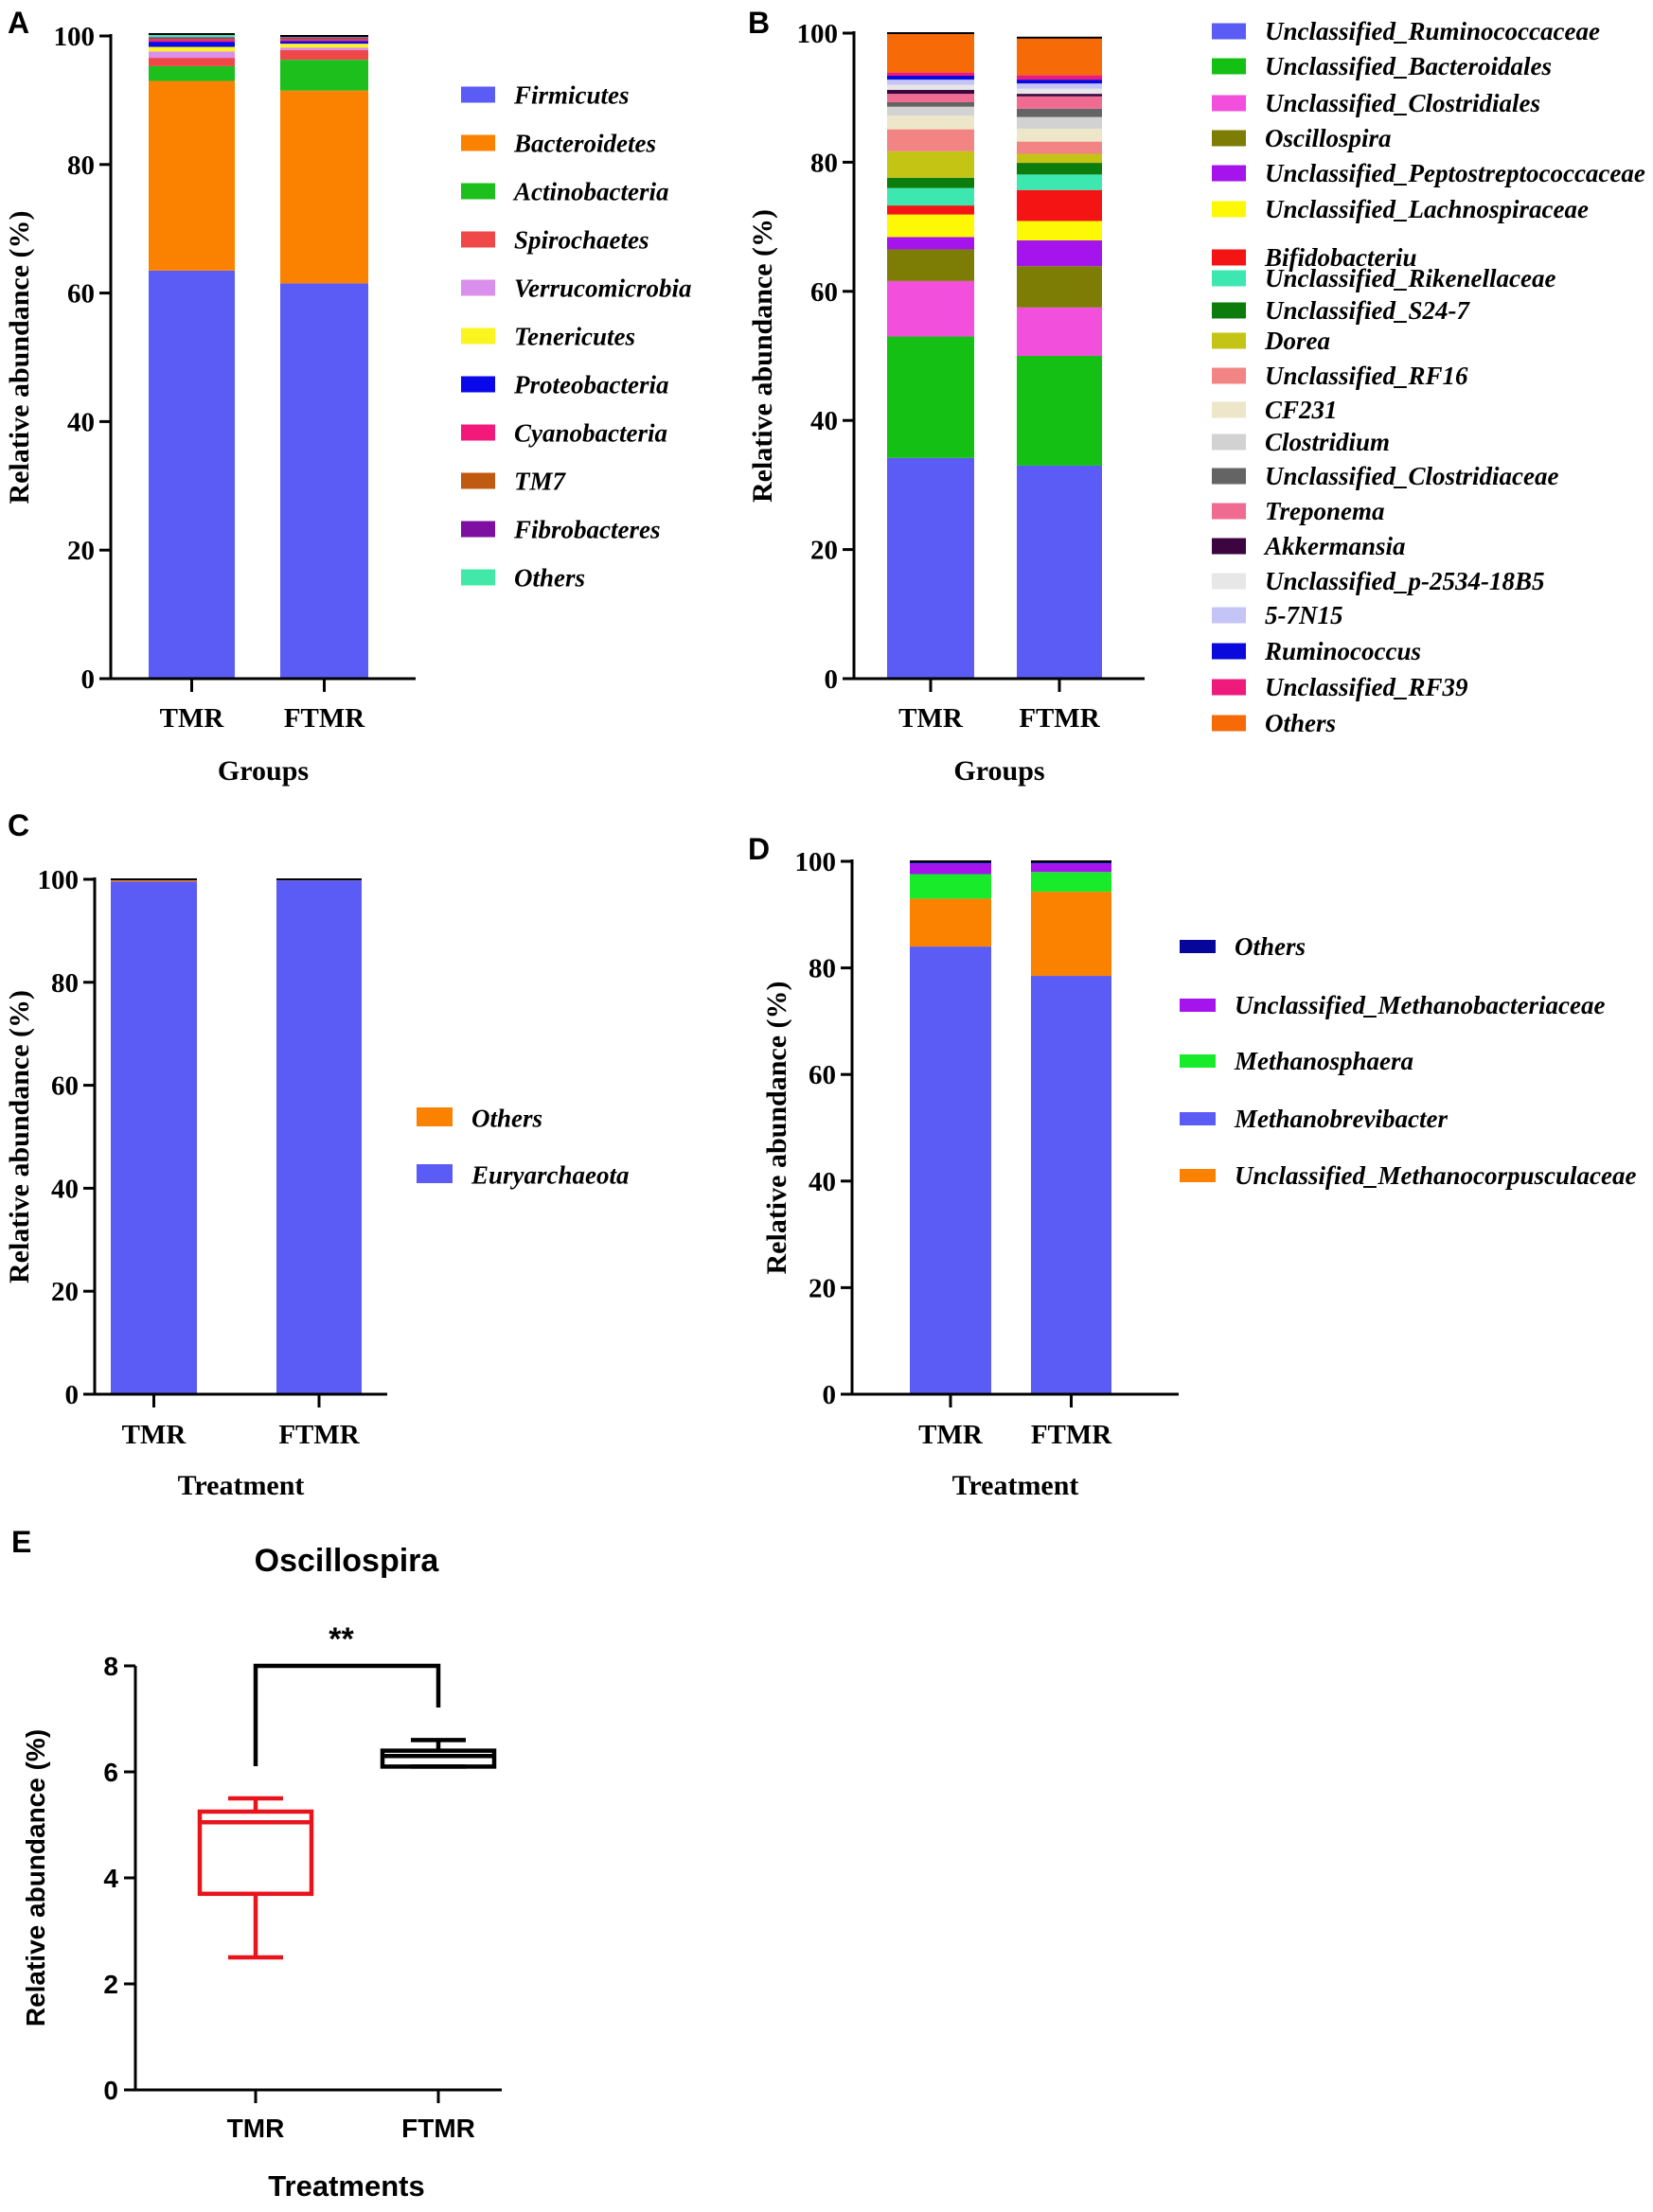 This screenshot has width=1653, height=2212. Describe the element at coordinates (1427, 209) in the screenshot. I see `legend-label-unclassified-lachnospiraceae: Unclassified_Lachnospiraceae` at that location.